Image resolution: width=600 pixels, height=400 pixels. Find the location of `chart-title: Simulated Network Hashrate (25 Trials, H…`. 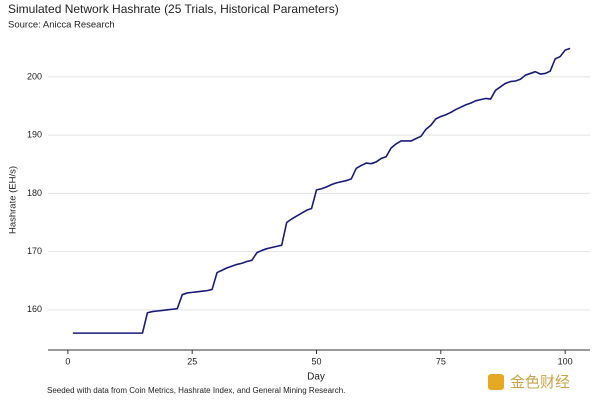

chart-title: Simulated Network Hashrate (25 Trials, H… is located at coordinates (173, 9).